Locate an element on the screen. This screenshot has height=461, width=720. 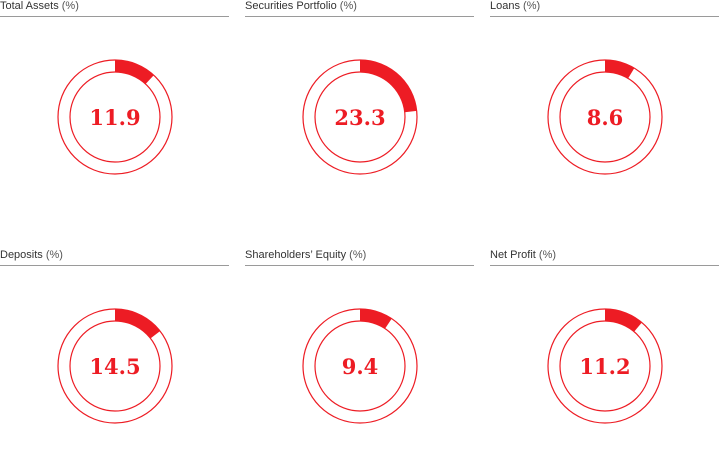
panel-title: Securities Portfolio (%) is located at coordinates (301, 6).